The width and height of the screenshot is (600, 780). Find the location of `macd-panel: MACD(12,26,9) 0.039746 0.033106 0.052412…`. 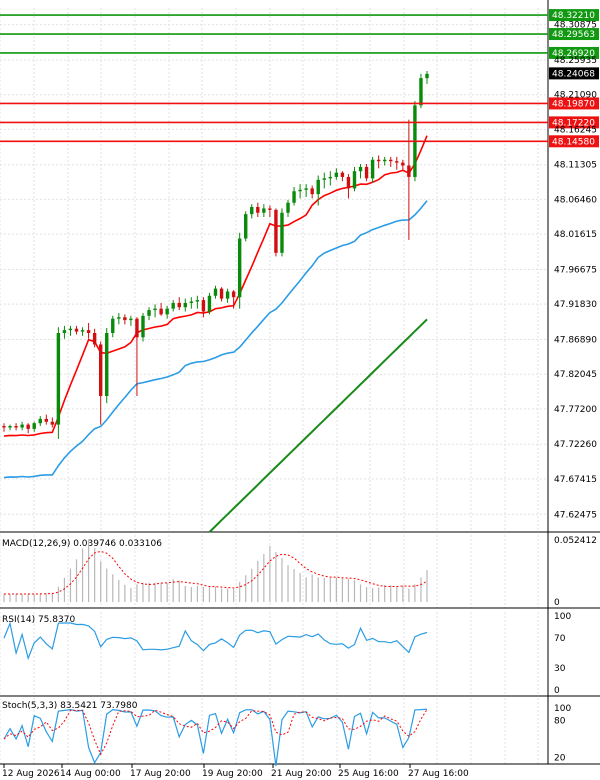

macd-panel: MACD(12,26,9) 0.039746 0.033106 0.052412… is located at coordinates (299, 572).